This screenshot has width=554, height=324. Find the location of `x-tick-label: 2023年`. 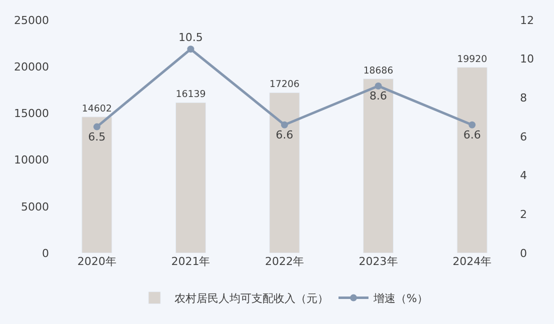

x-tick-label: 2023年 is located at coordinates (378, 261).